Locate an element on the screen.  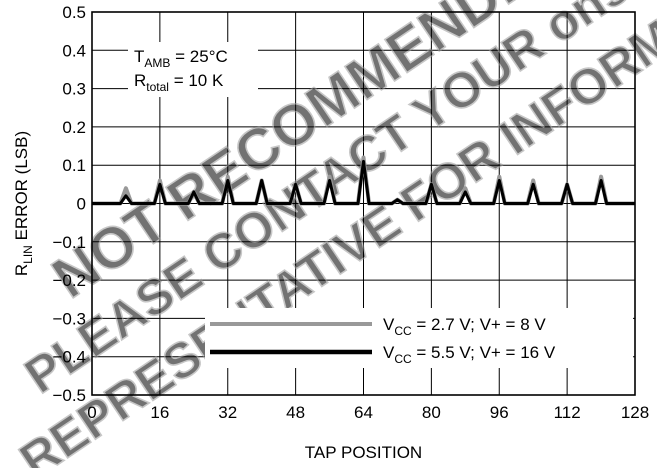
y-tick-label: 0 is located at coordinates (81, 204).